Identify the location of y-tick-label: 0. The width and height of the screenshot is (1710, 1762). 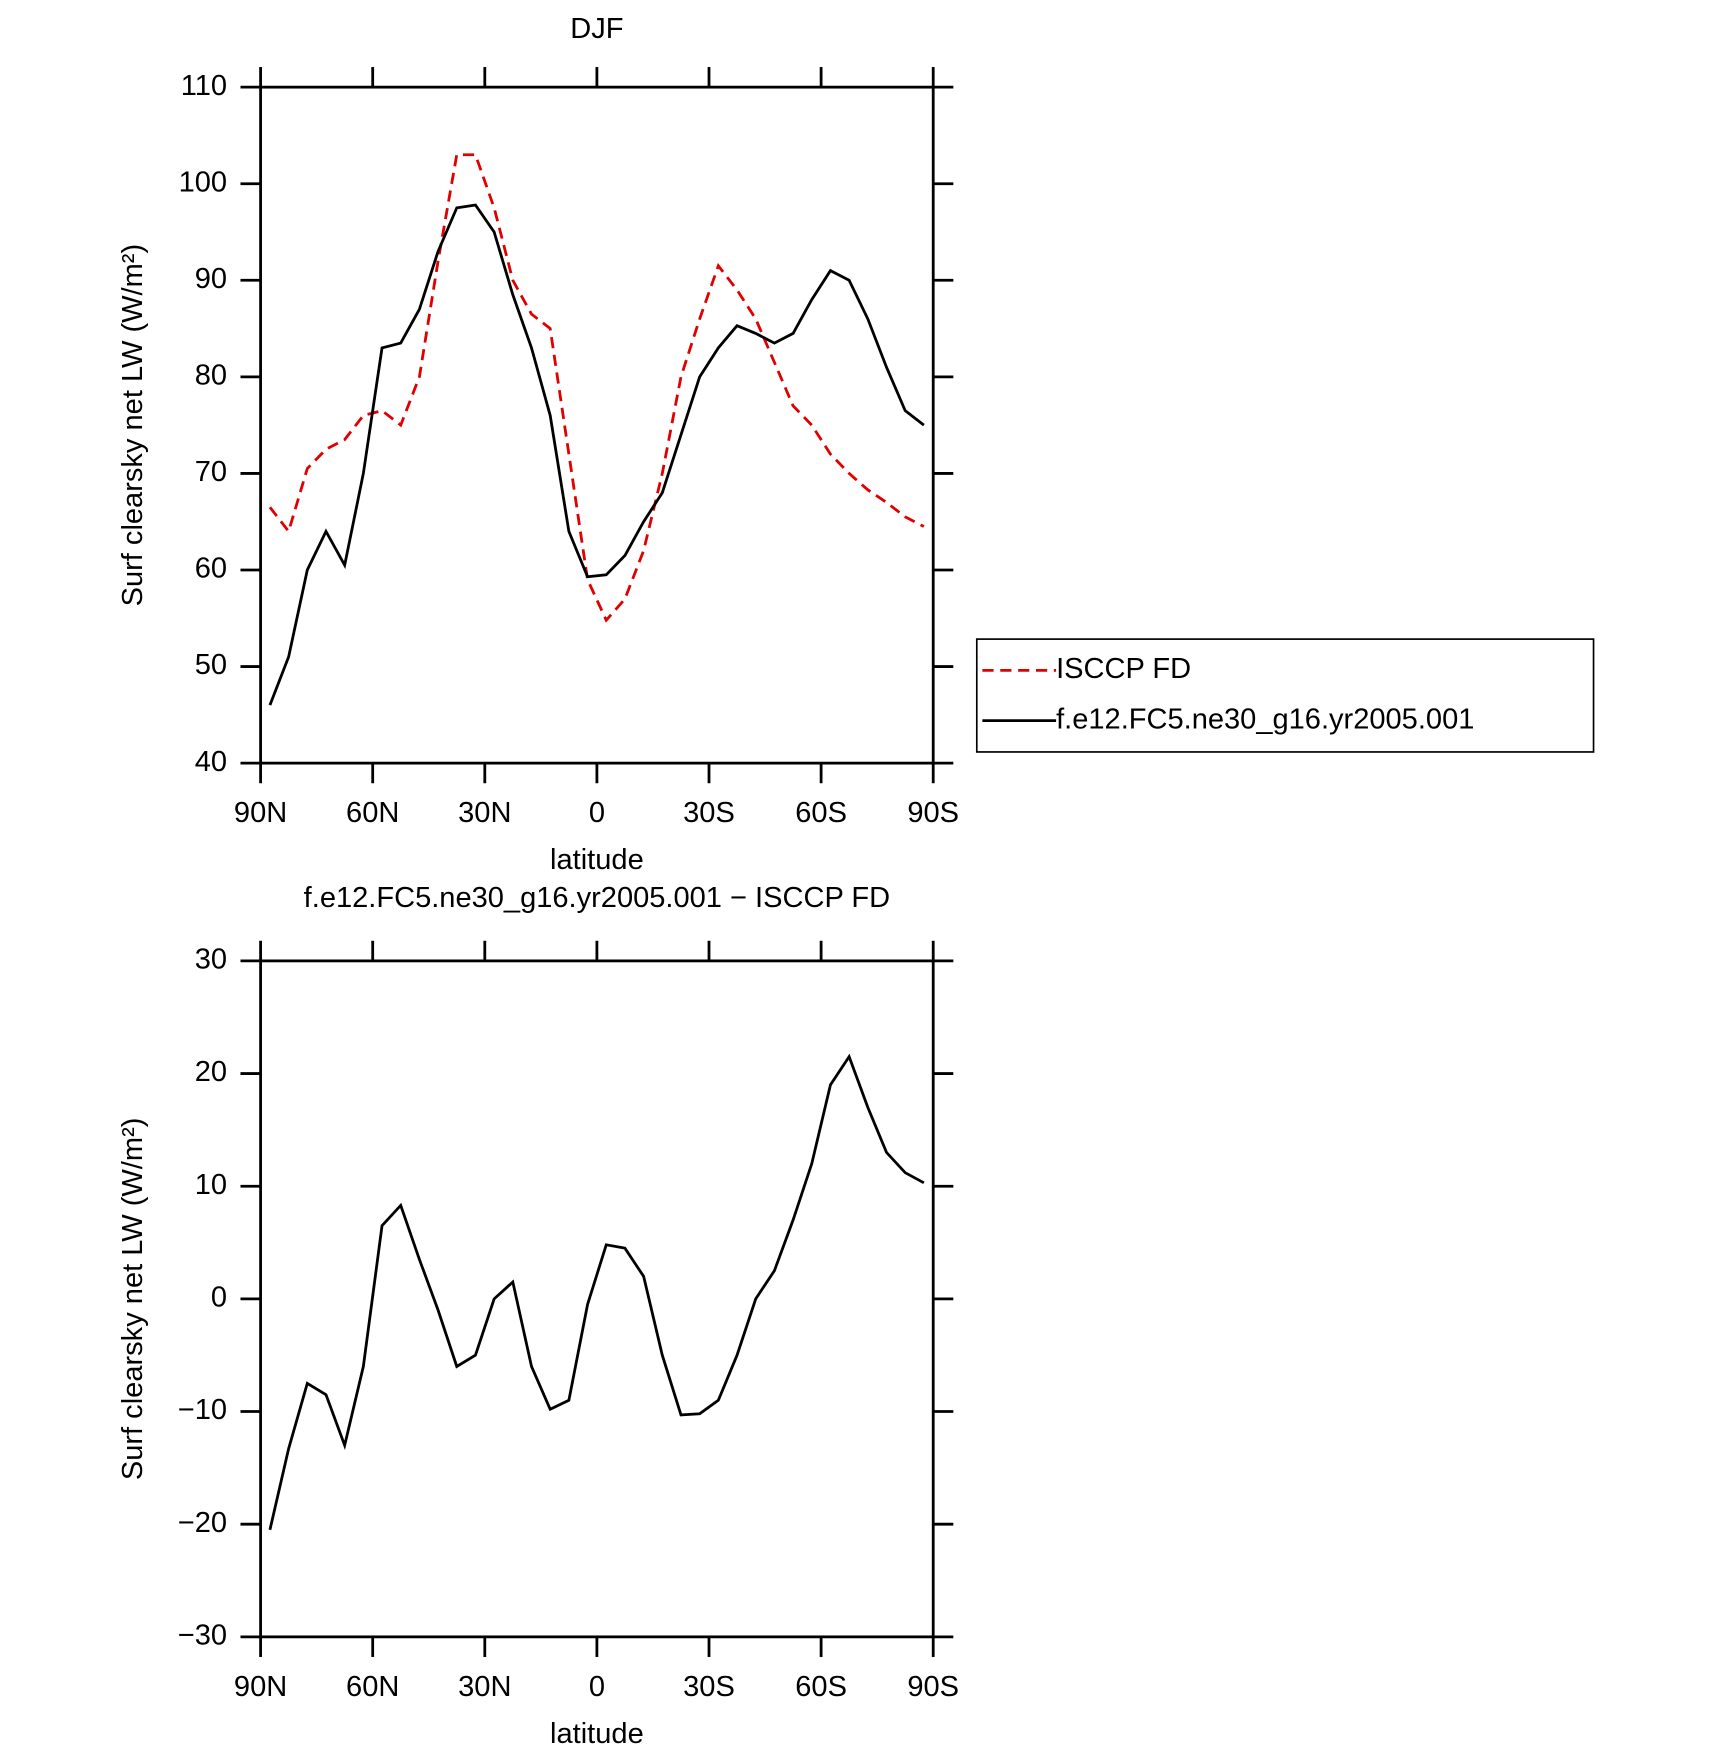
(219, 1298).